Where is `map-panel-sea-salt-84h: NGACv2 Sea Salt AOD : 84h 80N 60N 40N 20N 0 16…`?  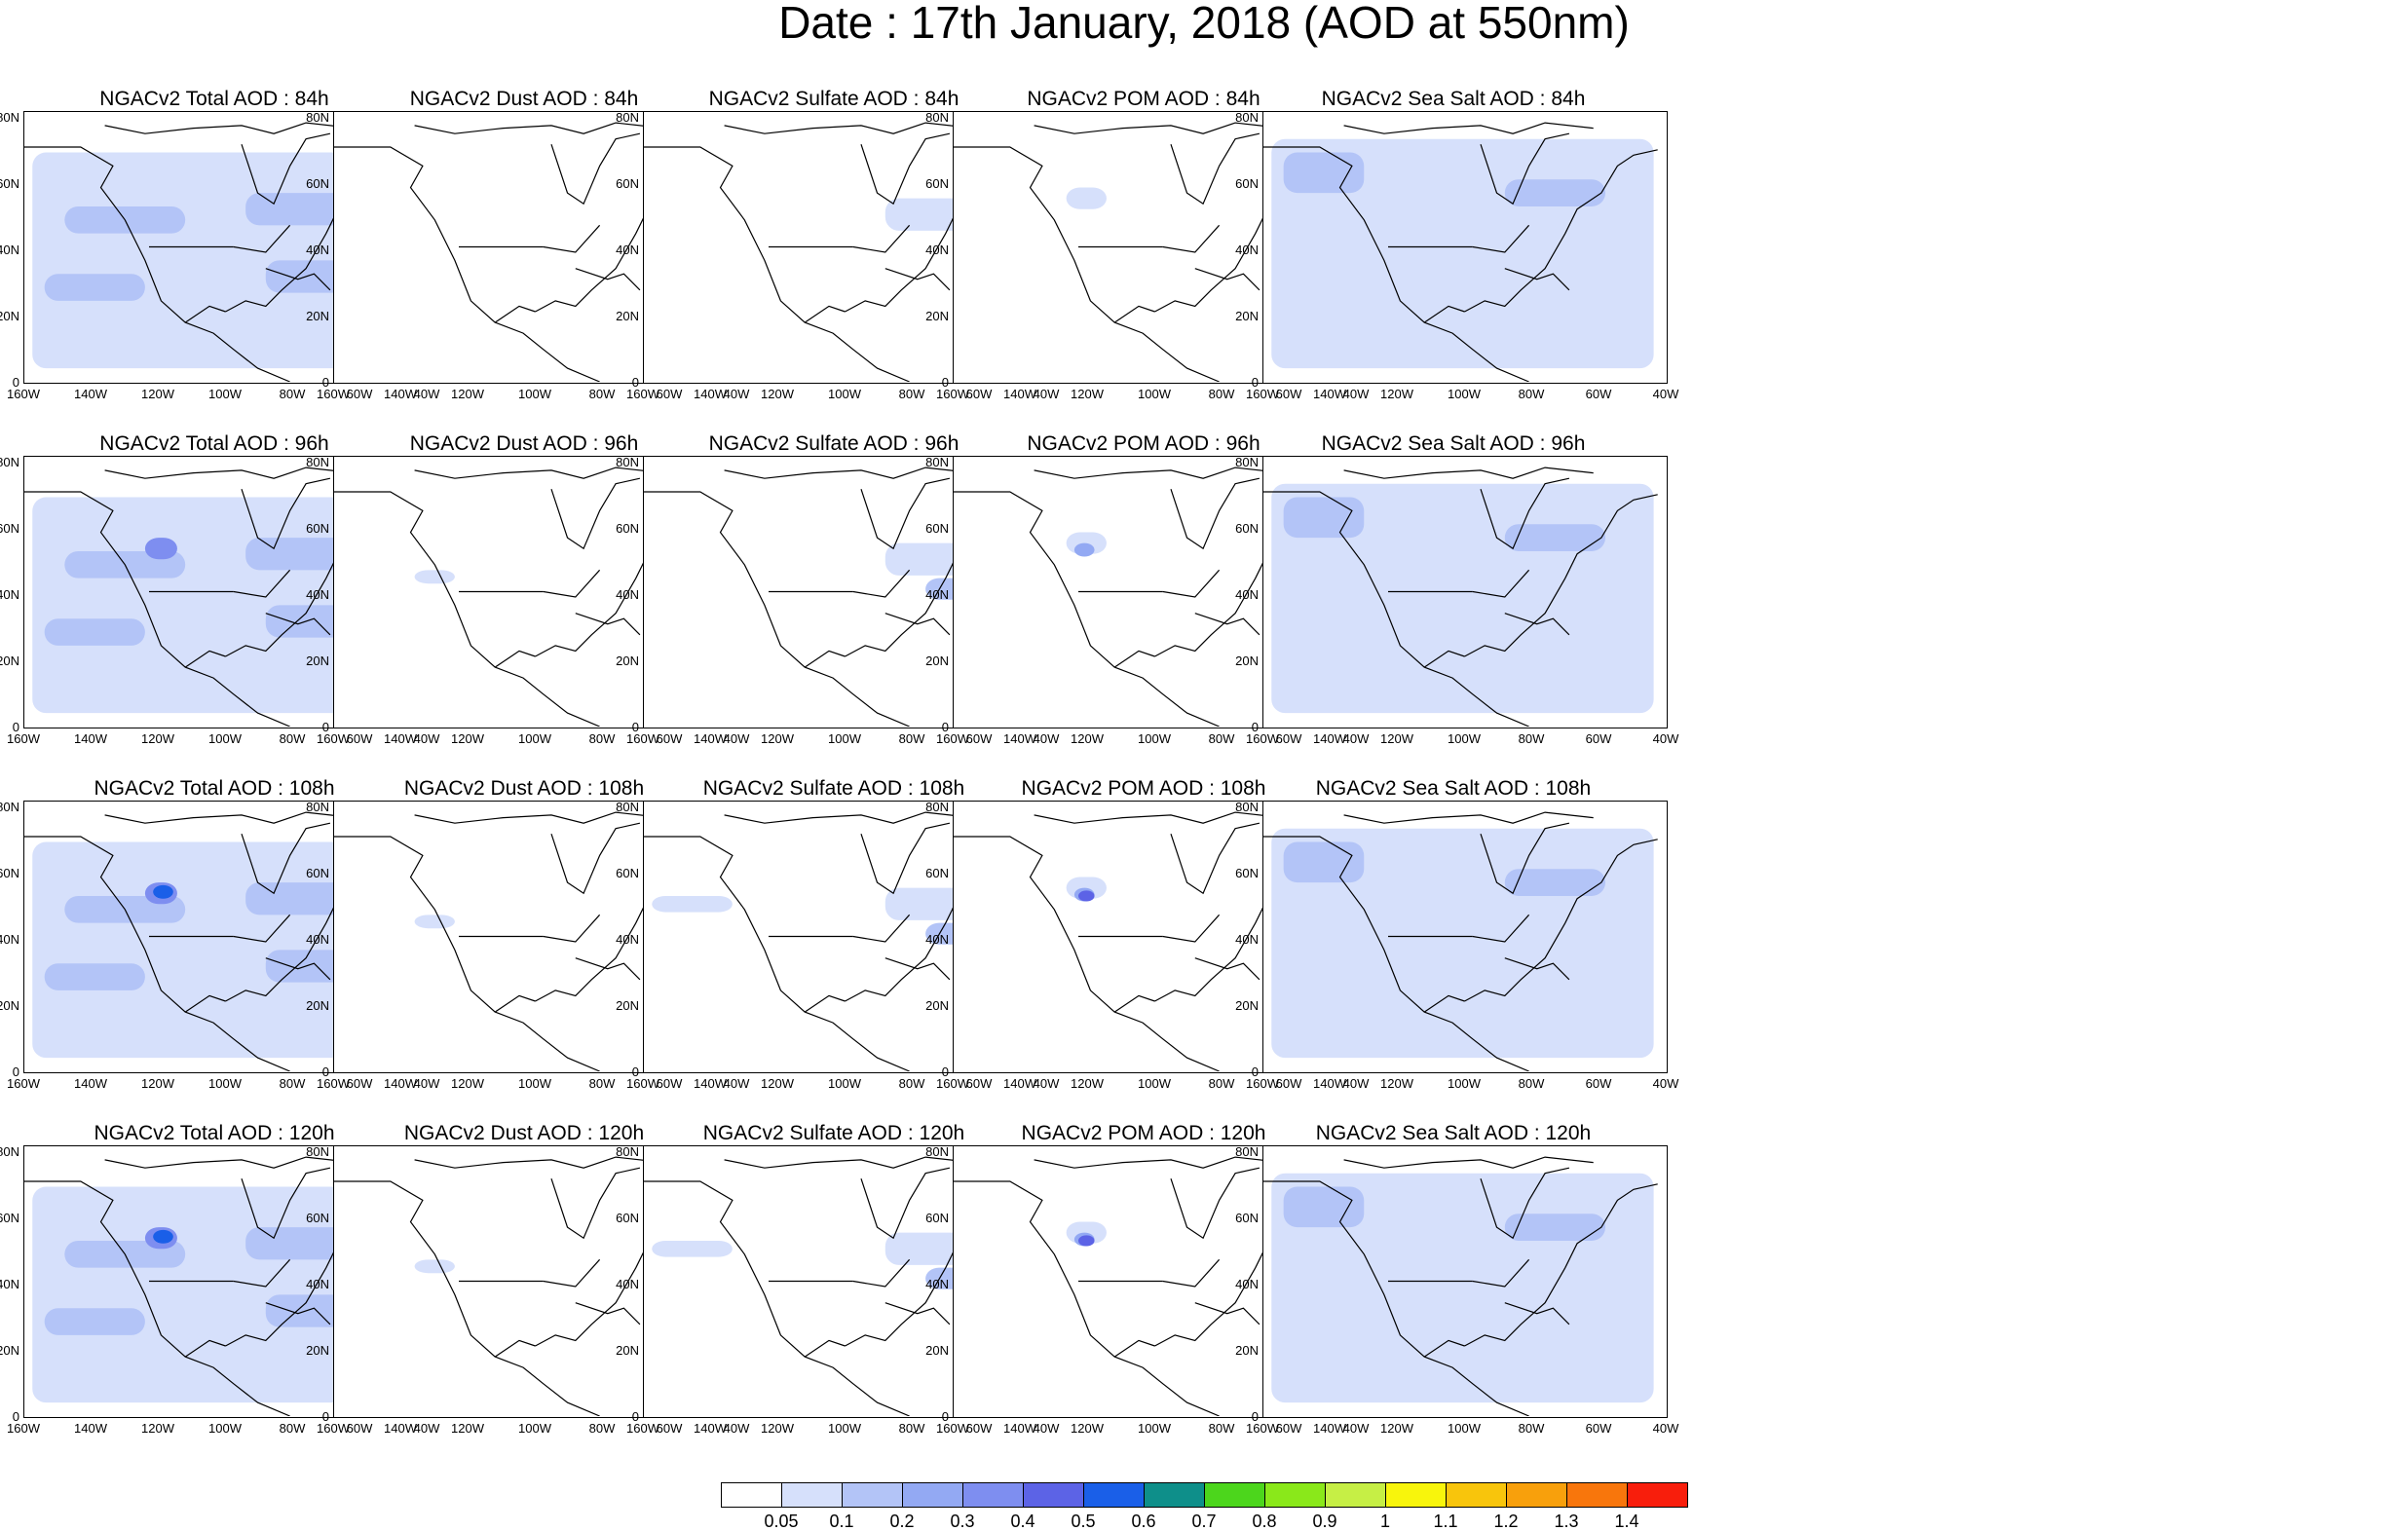 map-panel-sea-salt-84h: NGACv2 Sea Salt AOD : 84h 80N 60N 40N 20N 0 16… is located at coordinates (1456, 244).